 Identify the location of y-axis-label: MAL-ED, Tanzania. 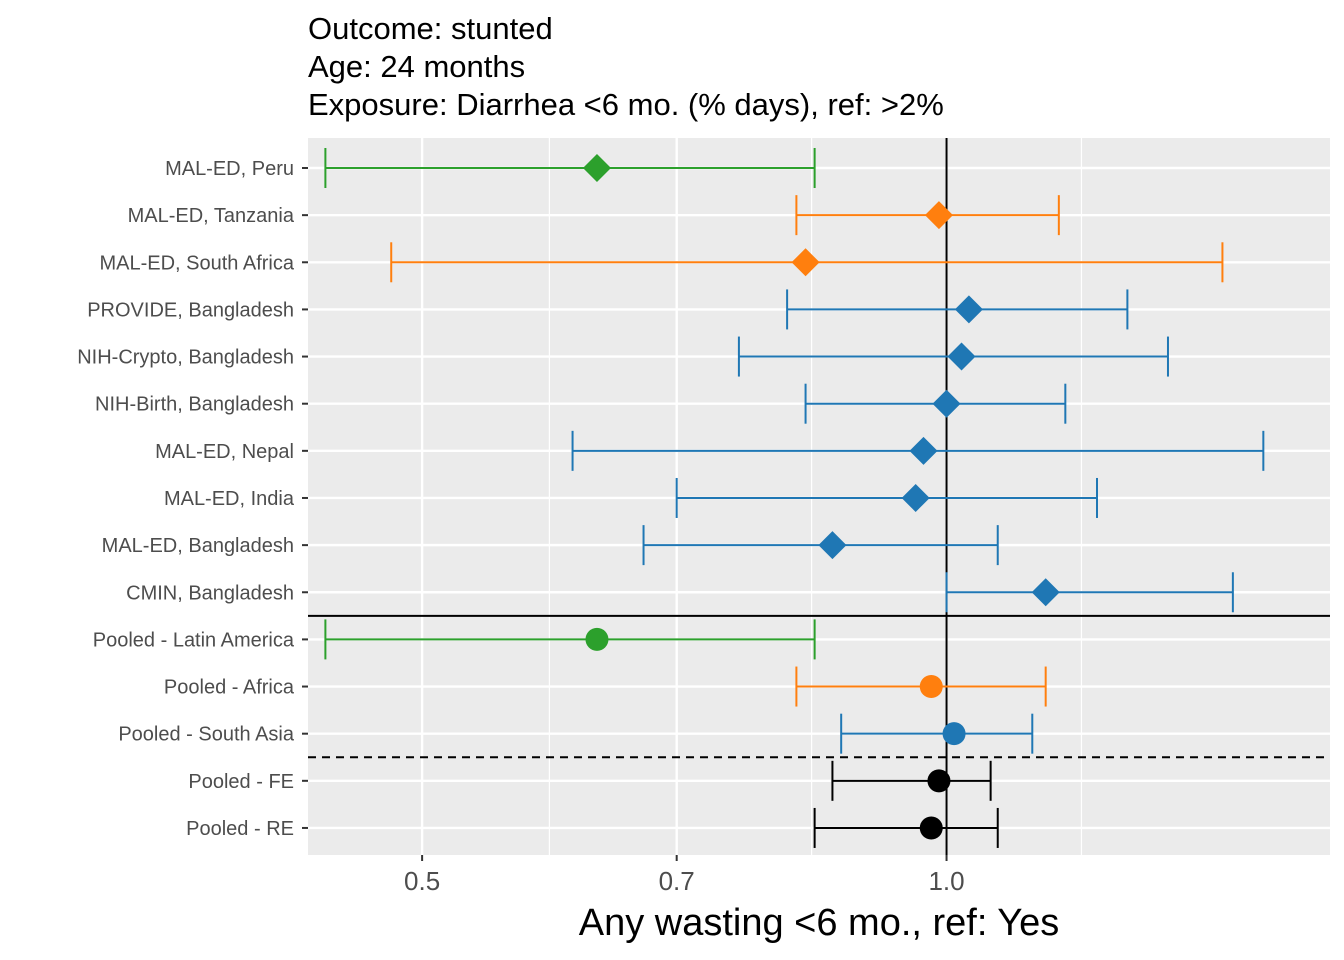
(211, 216).